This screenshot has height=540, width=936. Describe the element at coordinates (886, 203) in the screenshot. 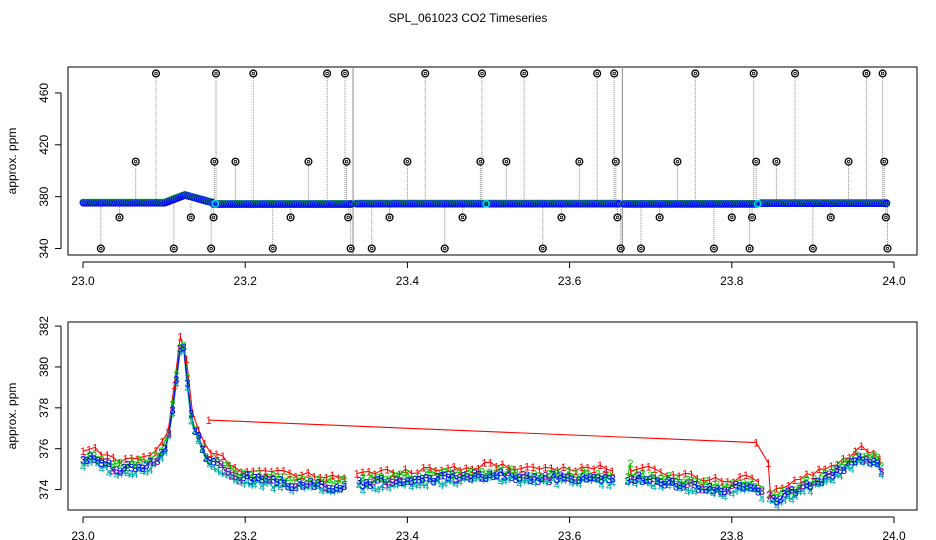

I see `top-baseline-marker-blue` at that location.